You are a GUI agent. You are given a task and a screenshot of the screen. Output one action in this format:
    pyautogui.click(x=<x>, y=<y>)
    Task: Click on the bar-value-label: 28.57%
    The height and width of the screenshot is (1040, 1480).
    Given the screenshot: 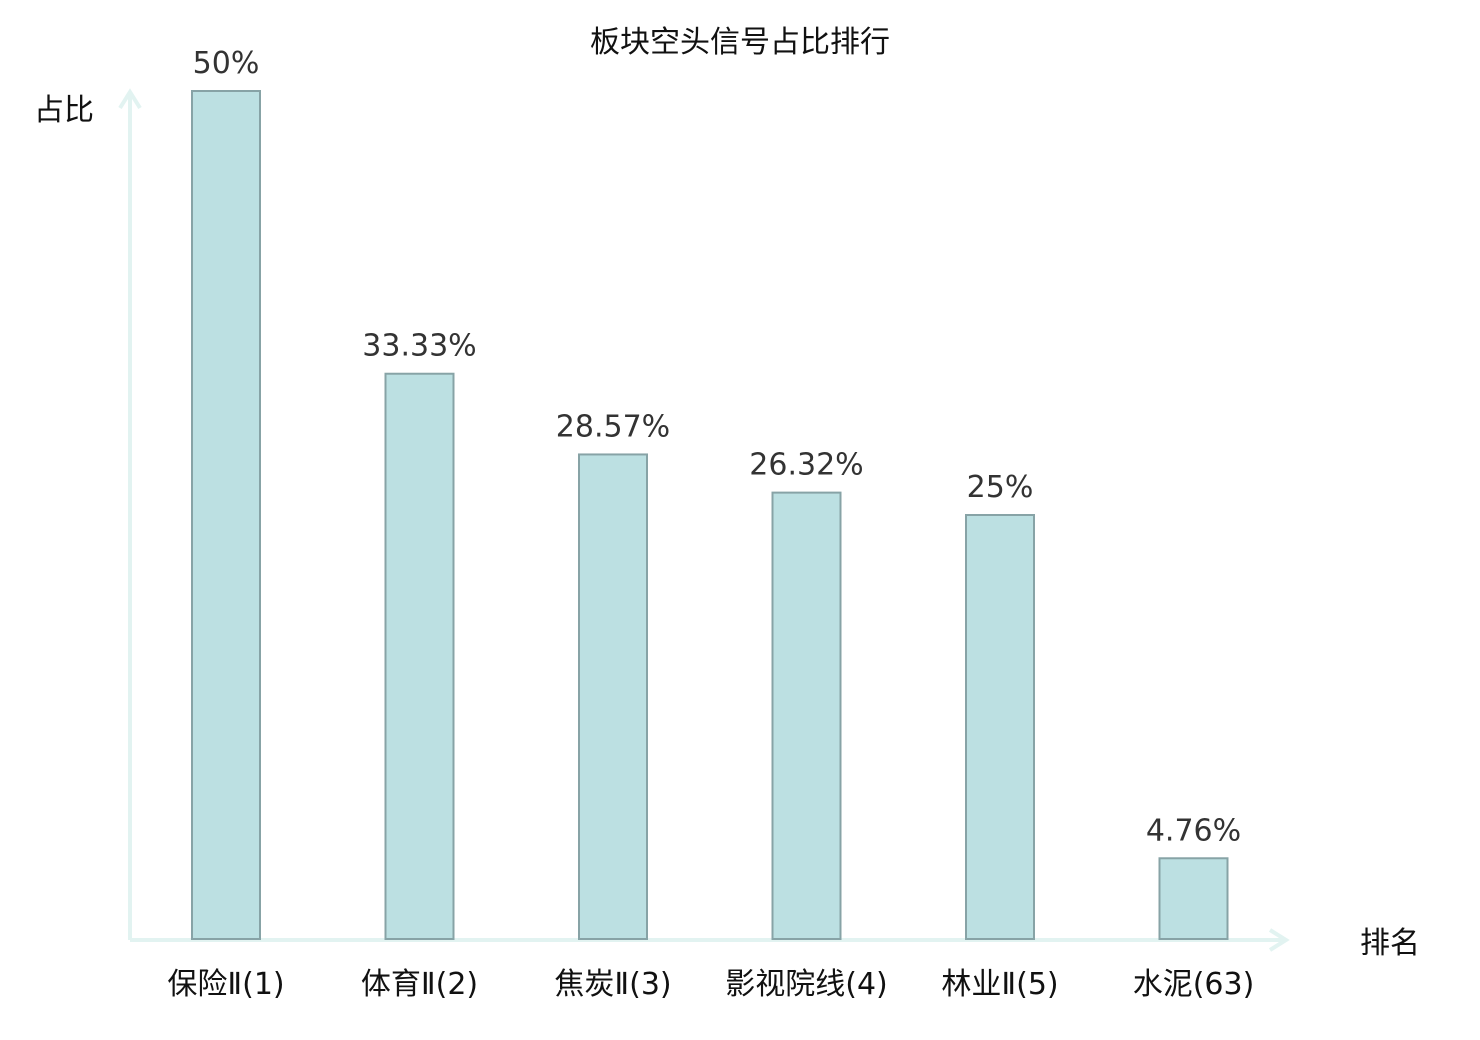 What is the action you would take?
    pyautogui.click(x=613, y=426)
    